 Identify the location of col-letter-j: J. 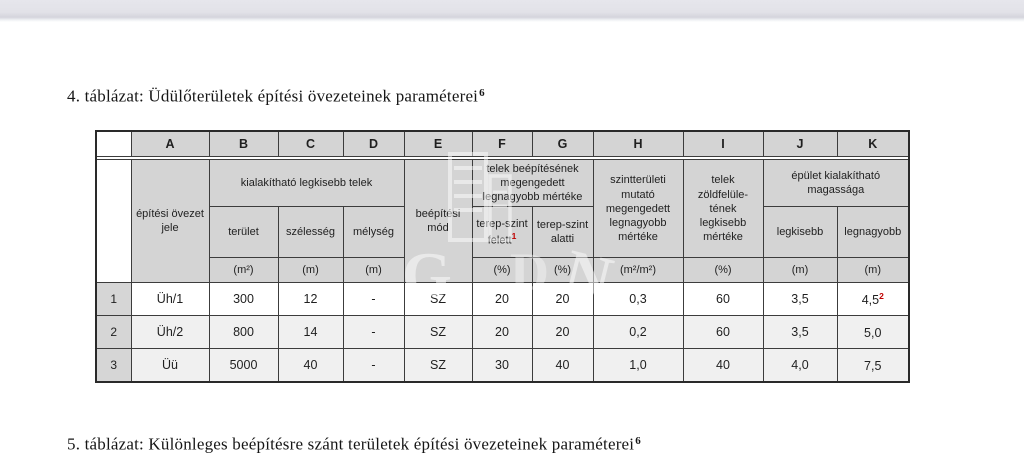
(800, 143).